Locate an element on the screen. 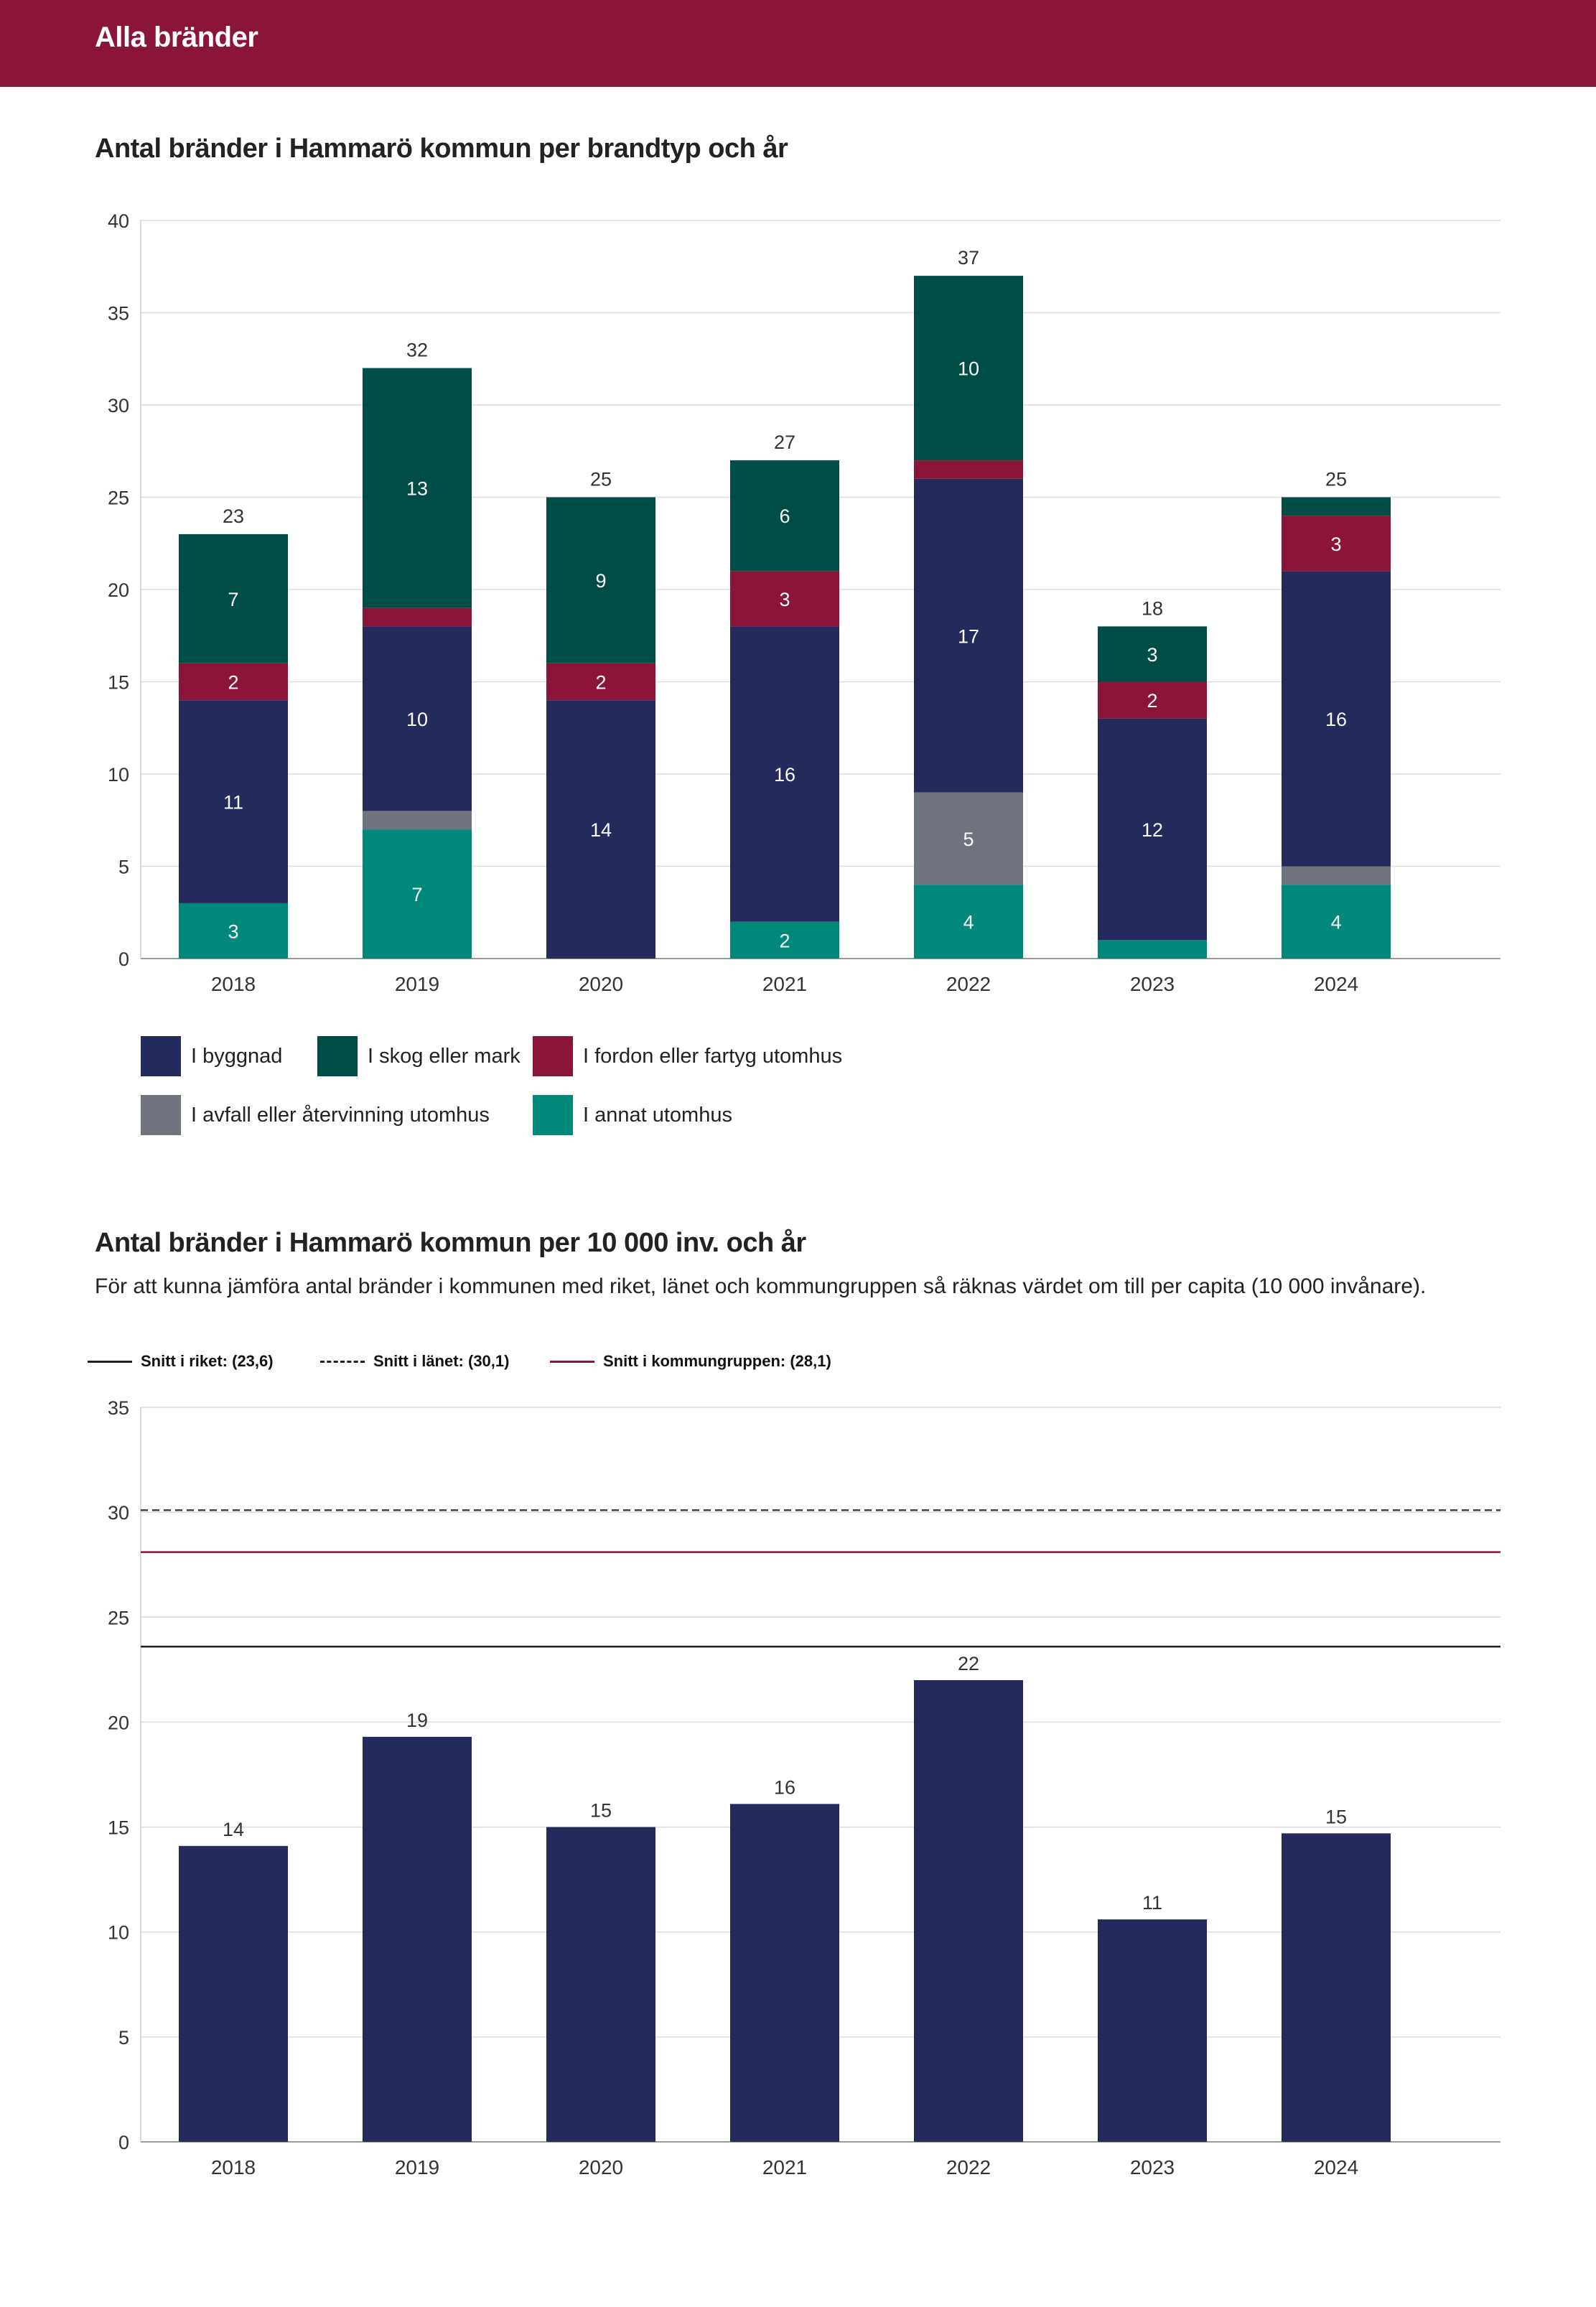  chart1-xtick-2023: 2023 is located at coordinates (1152, 984).